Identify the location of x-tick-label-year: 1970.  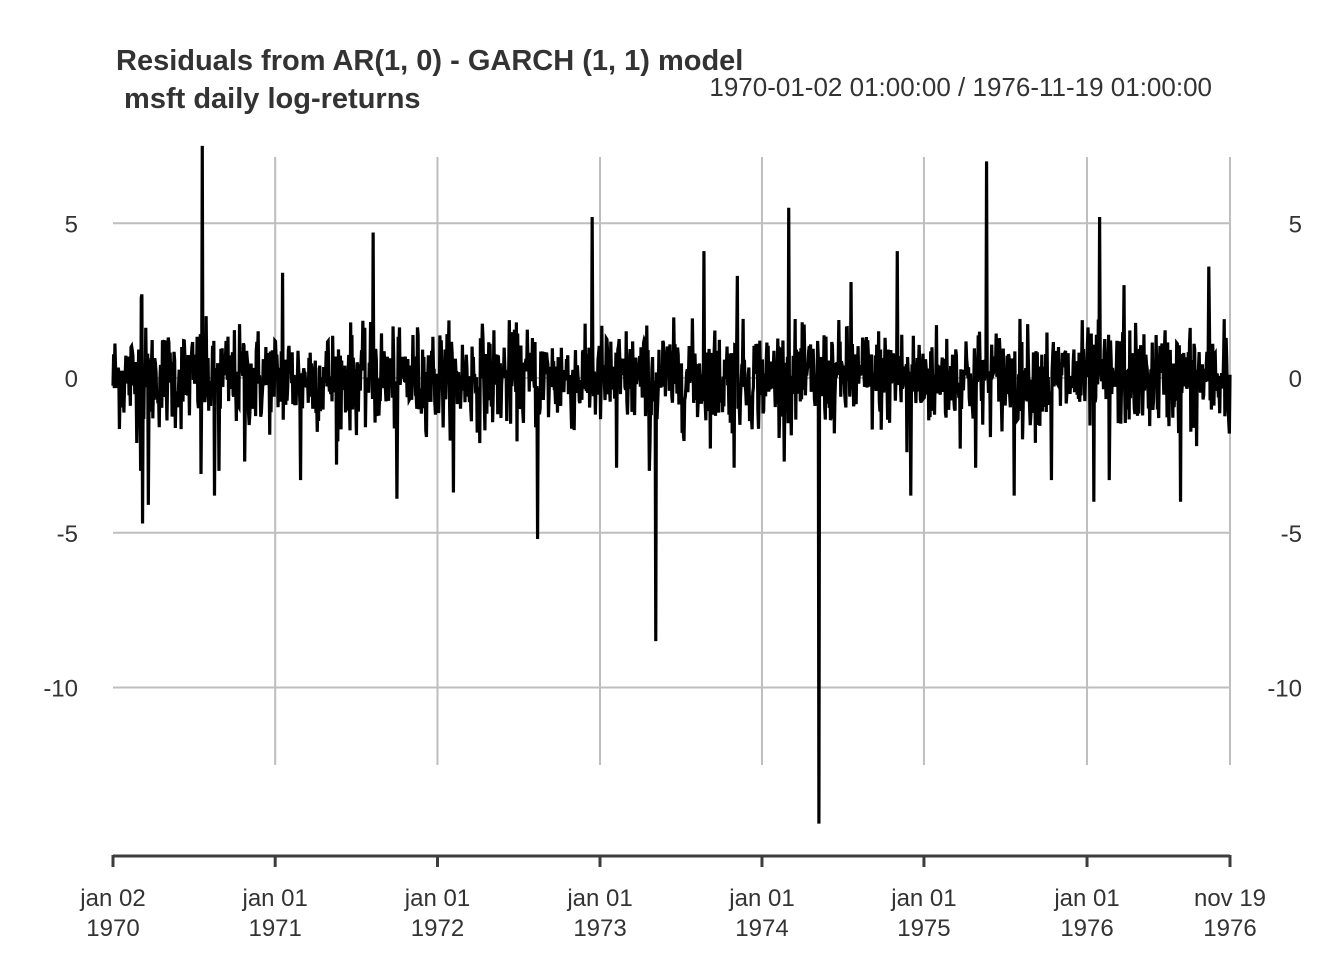
(112, 928).